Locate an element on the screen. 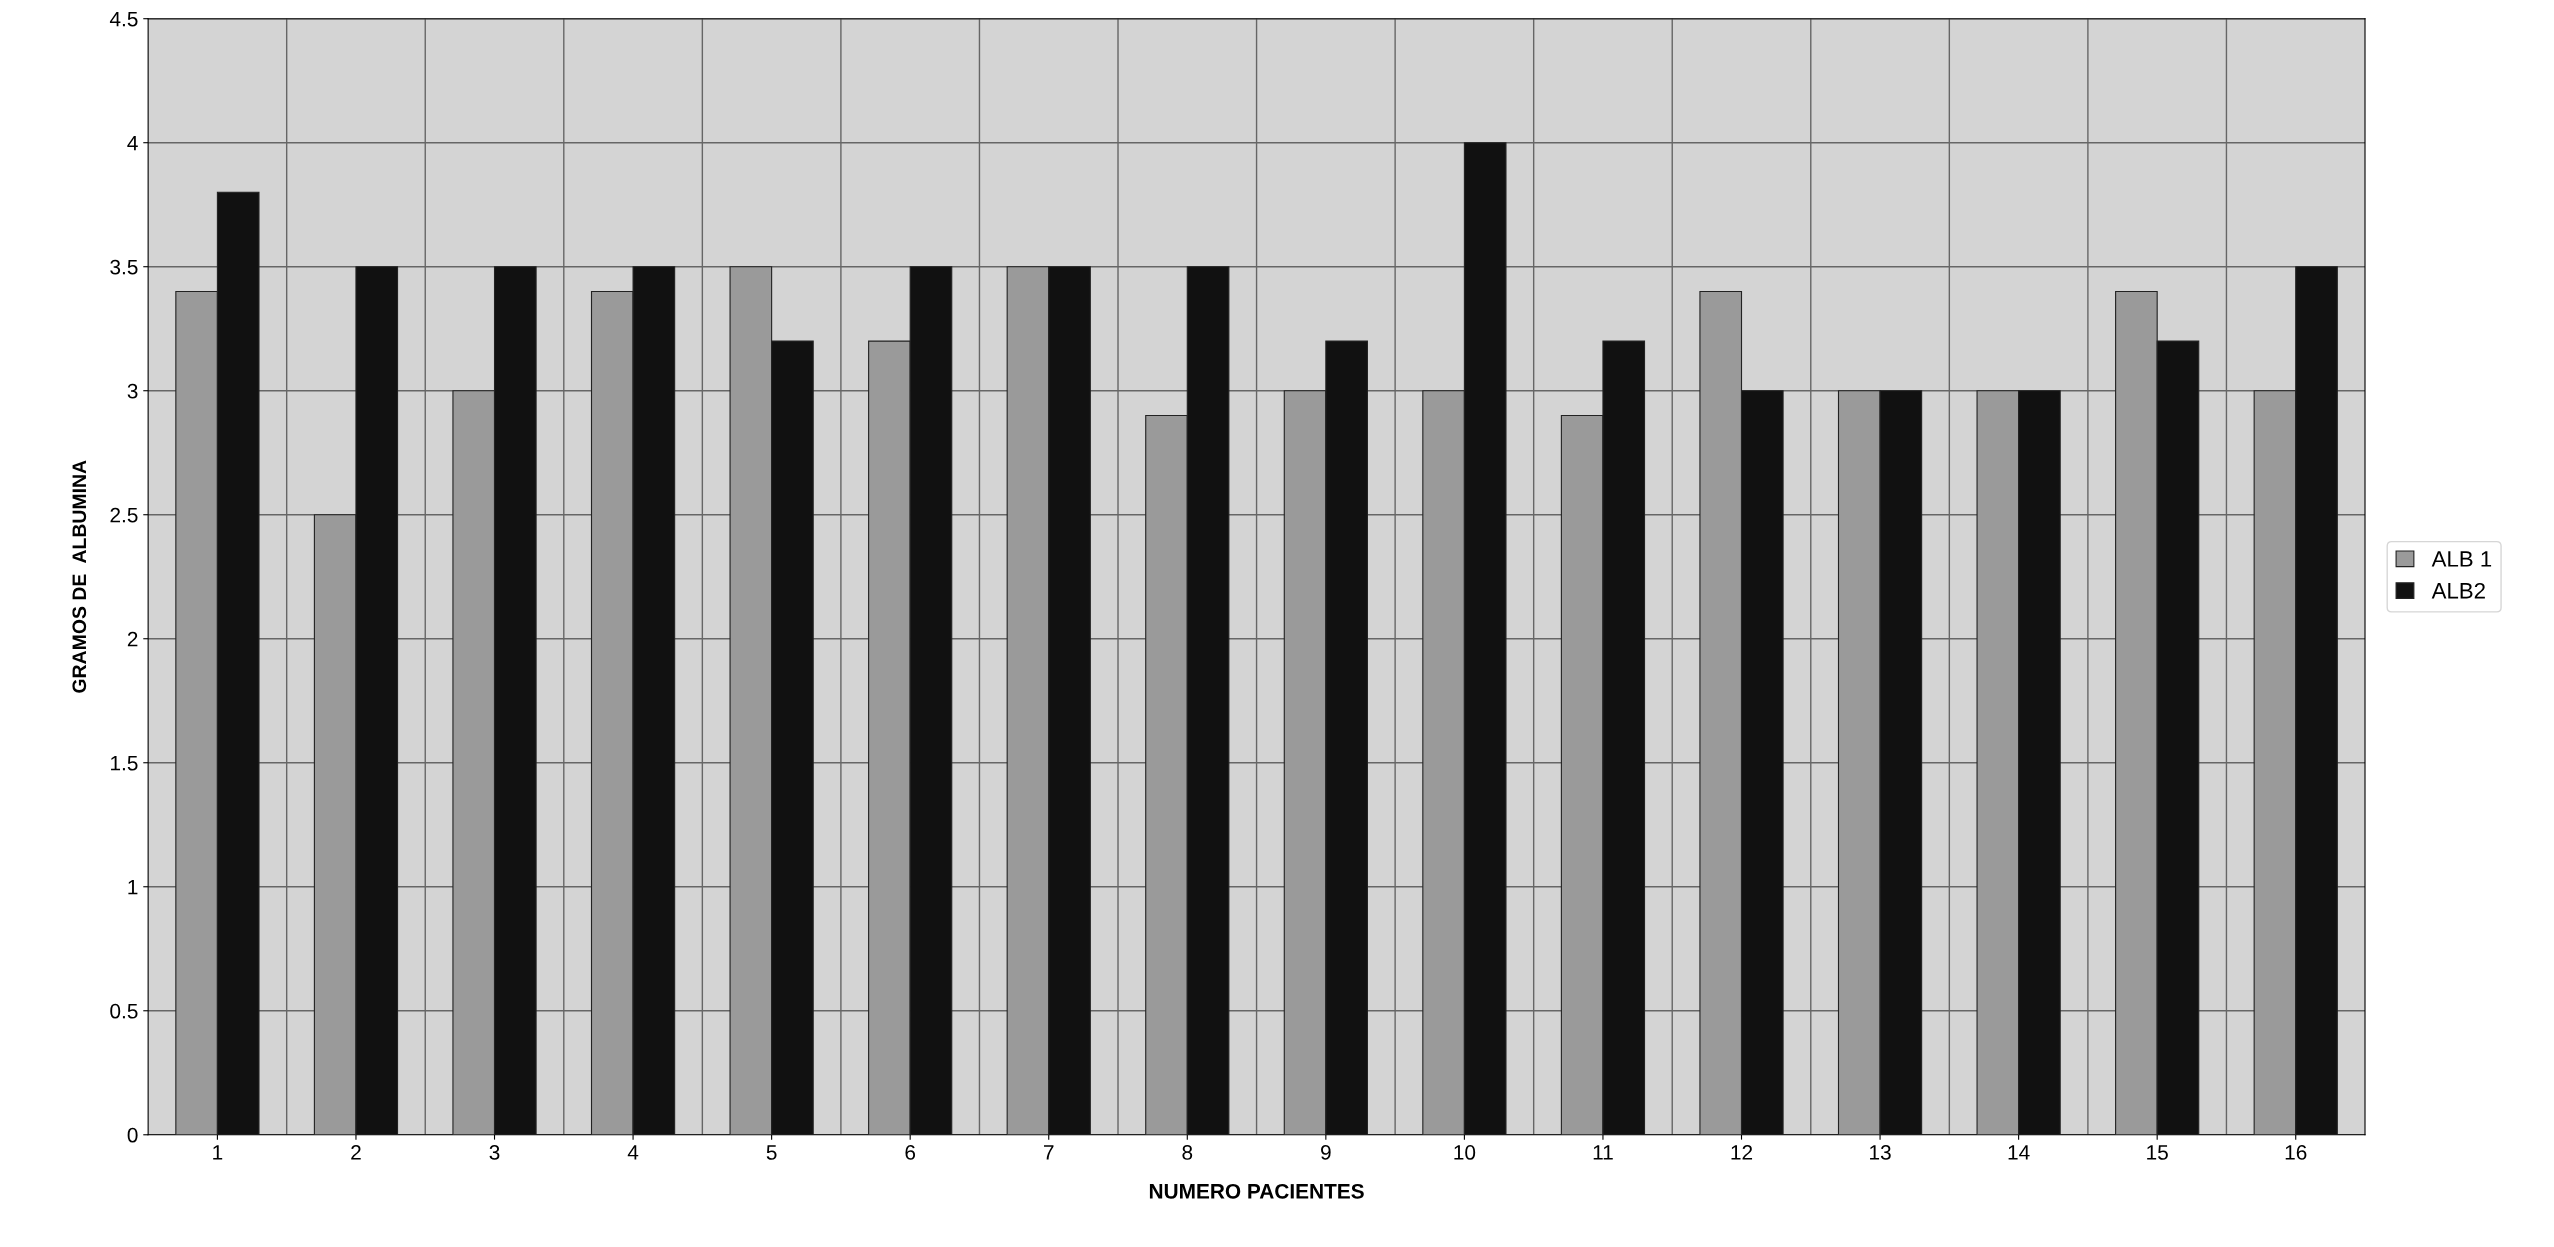  x-tick-label: 12 is located at coordinates (1742, 1152).